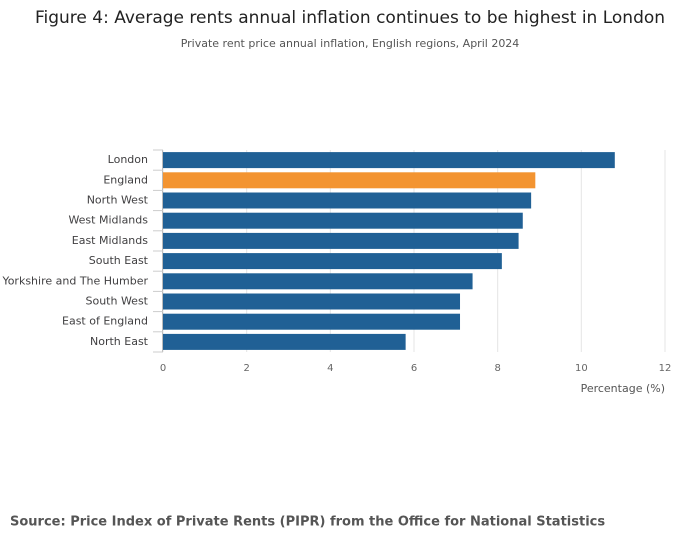 This screenshot has height=549, width=700. I want to click on x-tick-label: 6, so click(414, 368).